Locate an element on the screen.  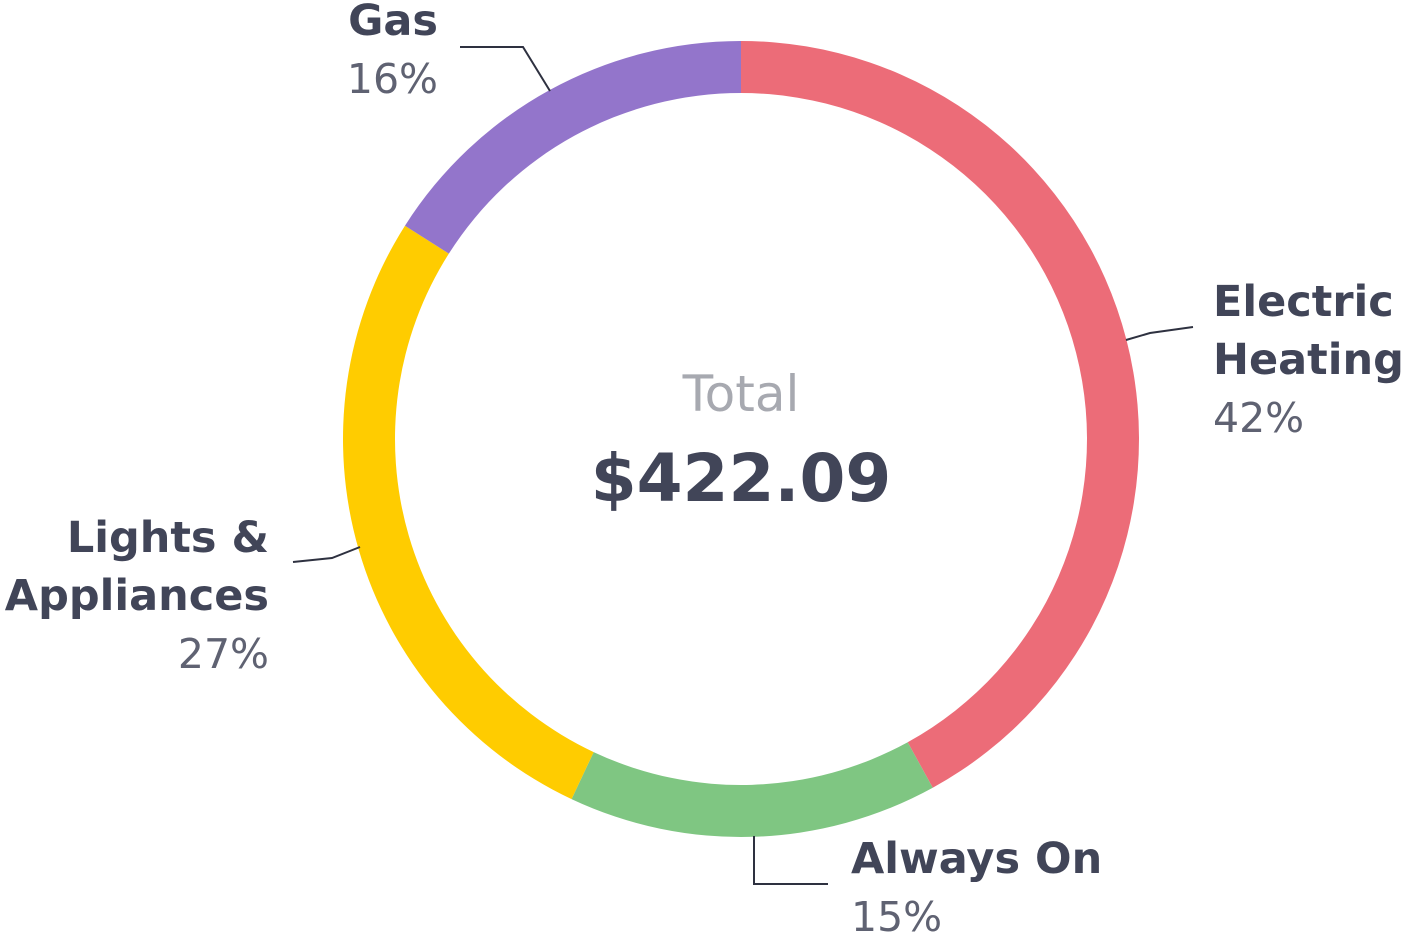
slice-percent-electric-heating: 42% is located at coordinates (1258, 418).